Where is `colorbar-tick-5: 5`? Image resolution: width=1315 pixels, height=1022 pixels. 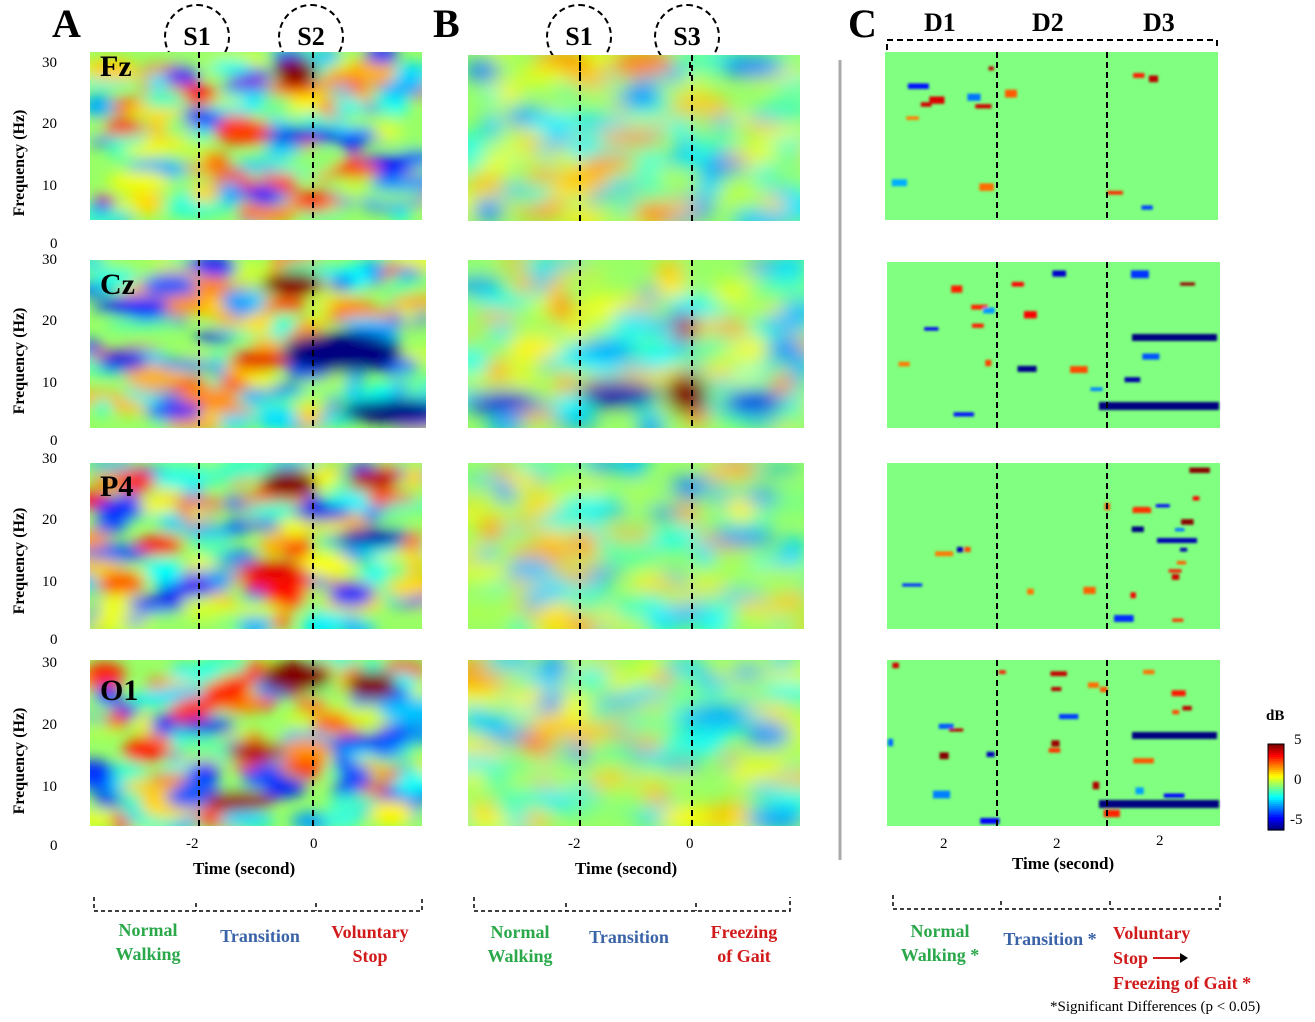 colorbar-tick-5: 5 is located at coordinates (1298, 740).